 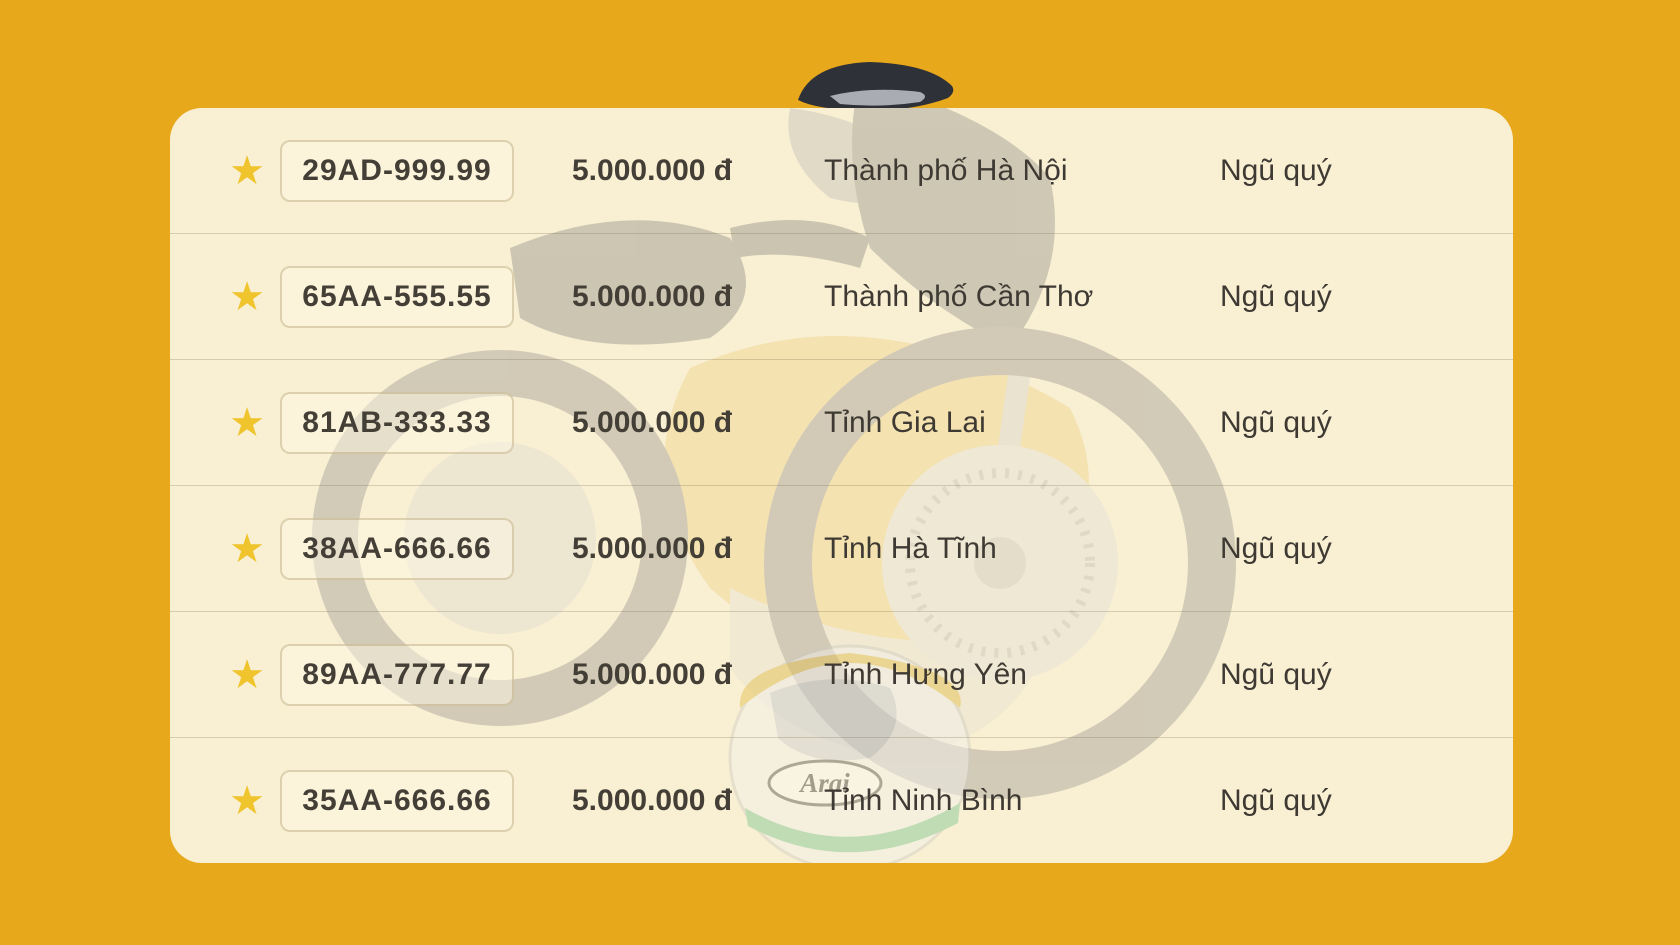 I want to click on location-text: Tỉnh Ninh Bình, so click(x=923, y=800).